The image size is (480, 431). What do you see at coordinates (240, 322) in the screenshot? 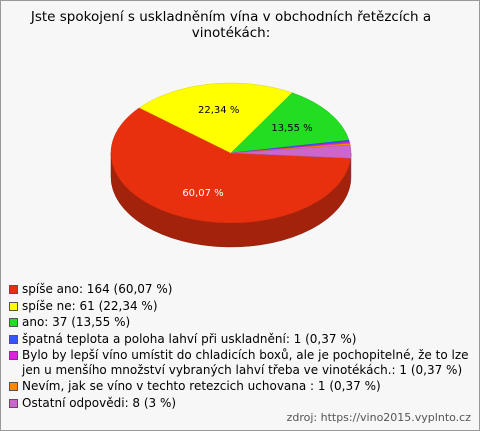
I see `legend-item: ano: 37 (13,55 %)` at bounding box center [240, 322].